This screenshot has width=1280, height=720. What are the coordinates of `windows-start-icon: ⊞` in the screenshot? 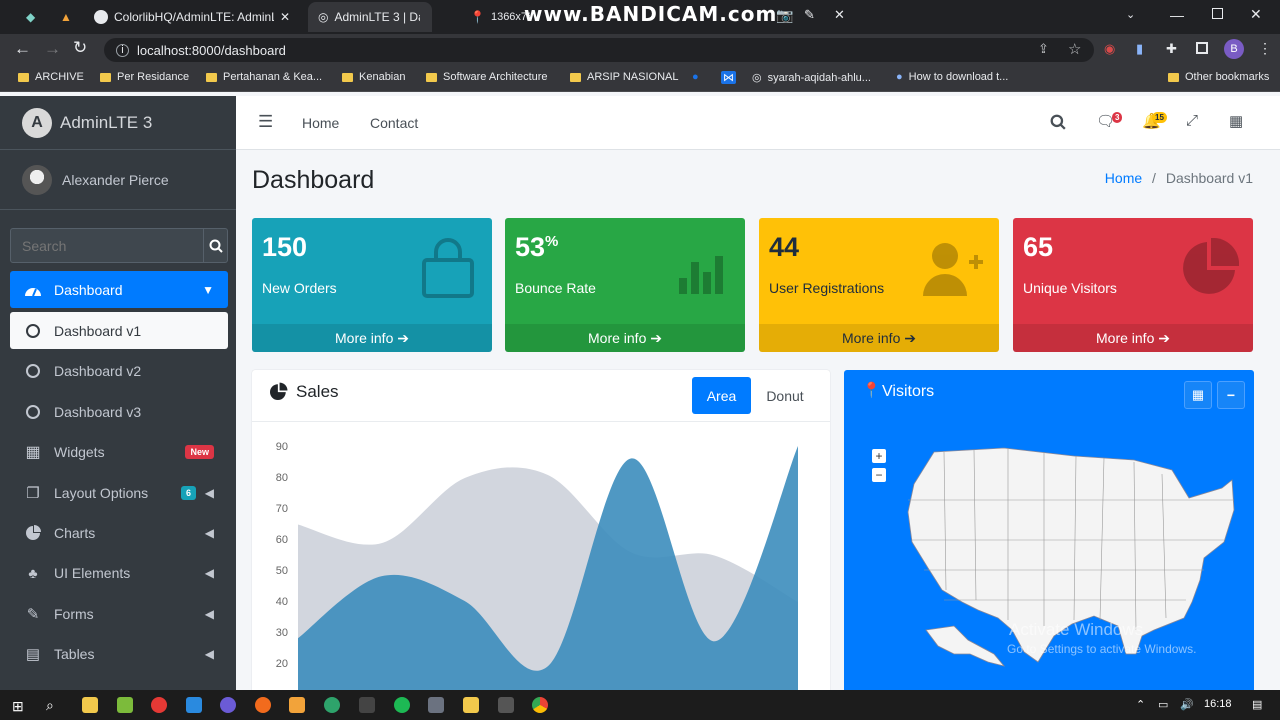 It's located at (18, 706).